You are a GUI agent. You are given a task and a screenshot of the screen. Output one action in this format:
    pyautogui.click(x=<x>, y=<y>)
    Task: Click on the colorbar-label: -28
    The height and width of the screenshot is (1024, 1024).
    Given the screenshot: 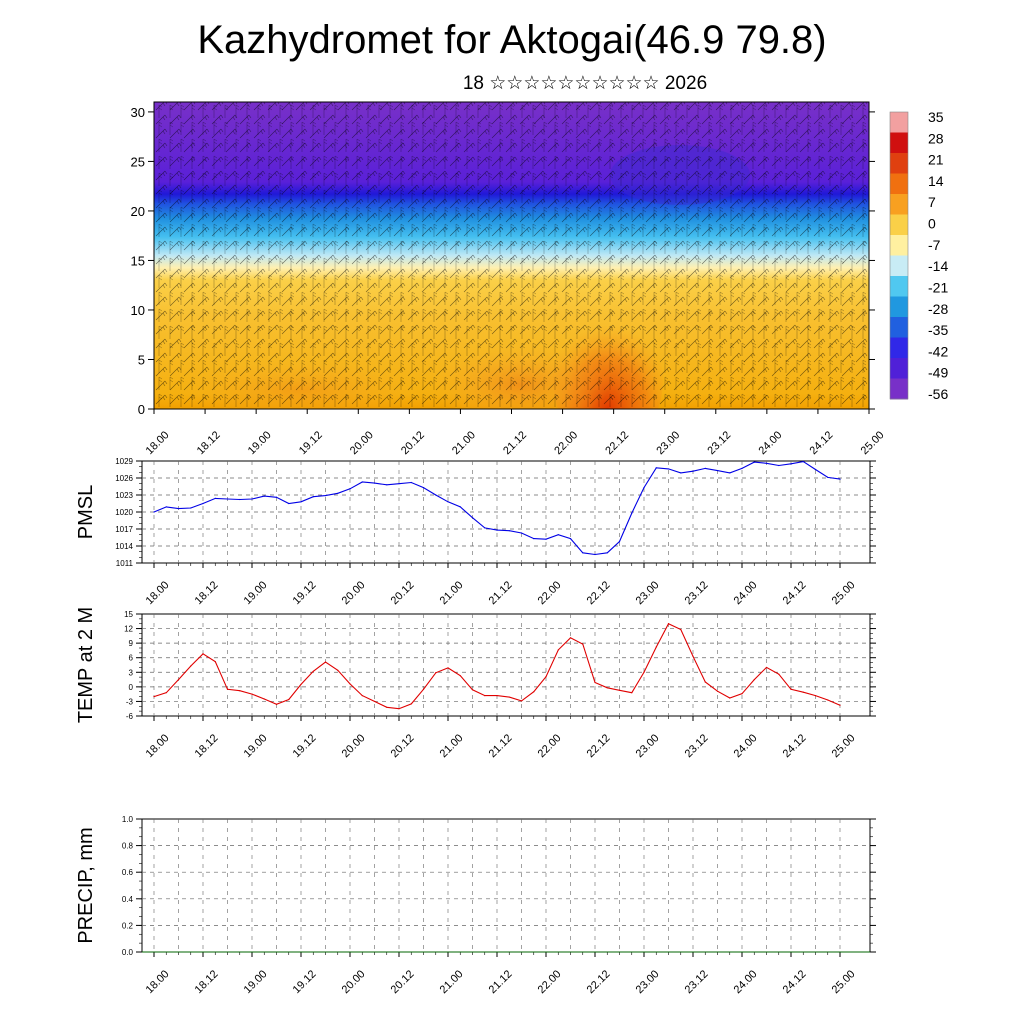 What is the action you would take?
    pyautogui.click(x=938, y=309)
    